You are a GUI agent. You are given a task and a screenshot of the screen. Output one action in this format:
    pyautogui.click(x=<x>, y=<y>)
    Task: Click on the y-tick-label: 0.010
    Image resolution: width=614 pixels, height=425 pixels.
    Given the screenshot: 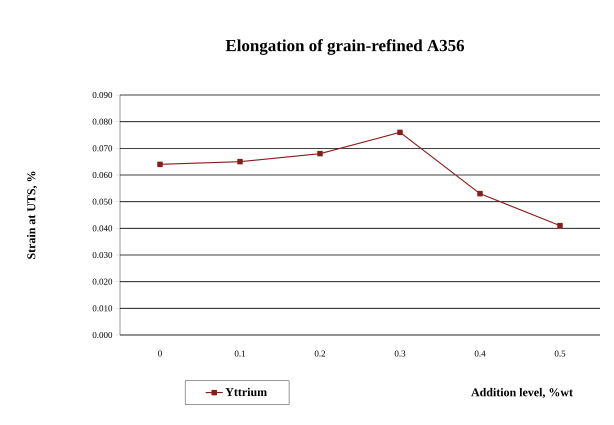 What is the action you would take?
    pyautogui.click(x=102, y=308)
    